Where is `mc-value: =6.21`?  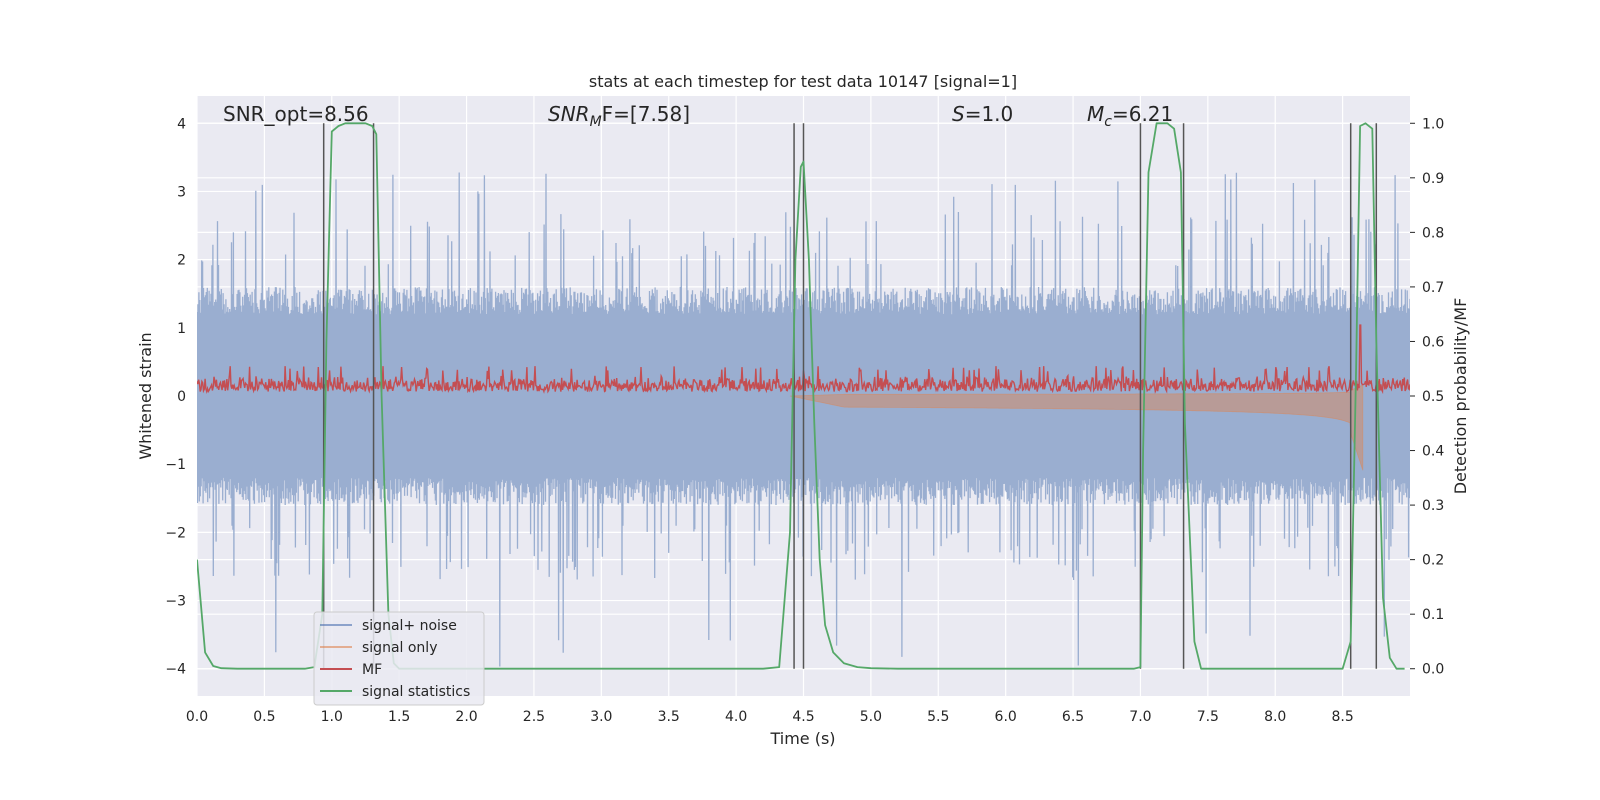 mc-value: =6.21 is located at coordinates (1142, 114).